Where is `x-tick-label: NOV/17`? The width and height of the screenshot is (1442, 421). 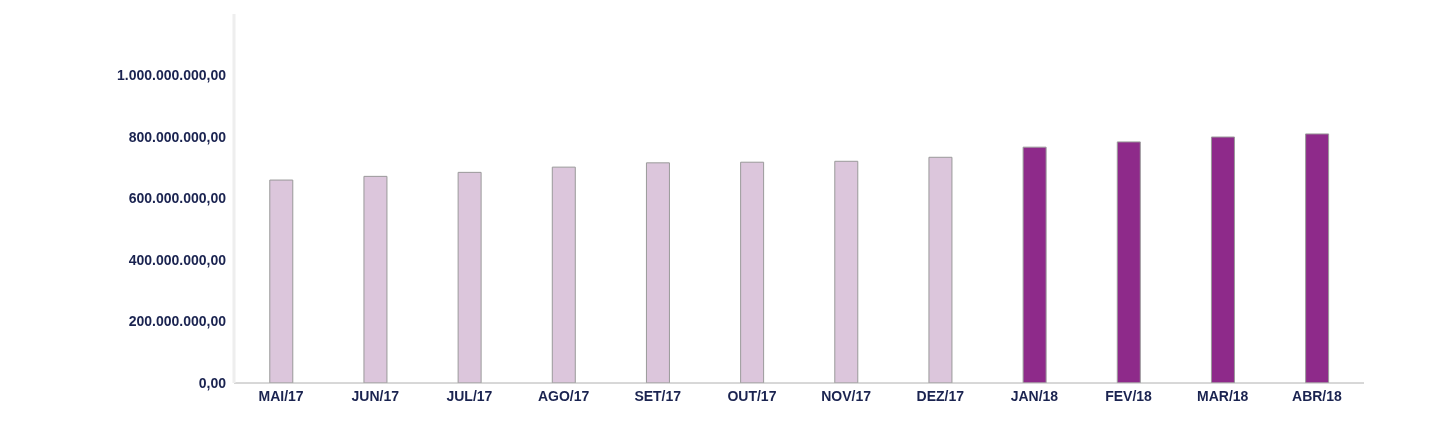 x-tick-label: NOV/17 is located at coordinates (846, 395).